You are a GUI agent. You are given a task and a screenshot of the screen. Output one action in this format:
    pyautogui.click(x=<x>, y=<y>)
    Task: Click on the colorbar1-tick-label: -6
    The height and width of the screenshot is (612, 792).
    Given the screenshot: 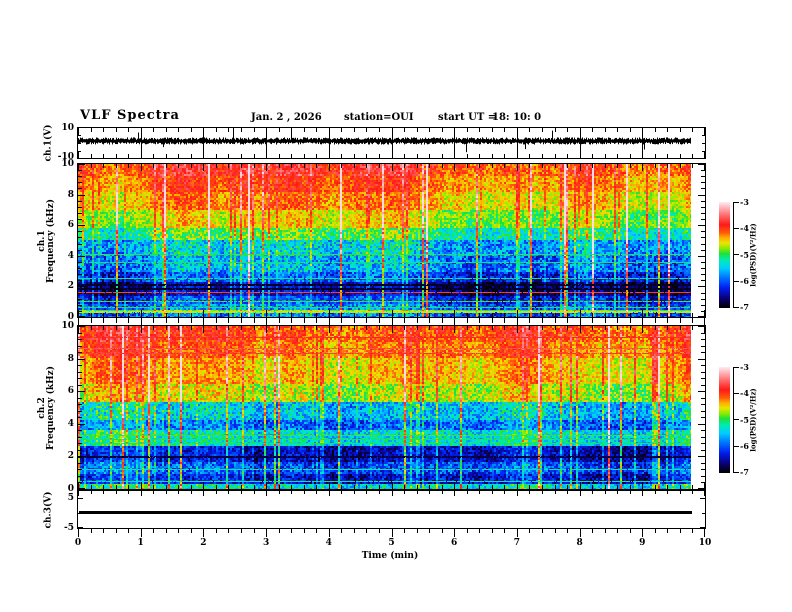 What is the action you would take?
    pyautogui.click(x=744, y=281)
    